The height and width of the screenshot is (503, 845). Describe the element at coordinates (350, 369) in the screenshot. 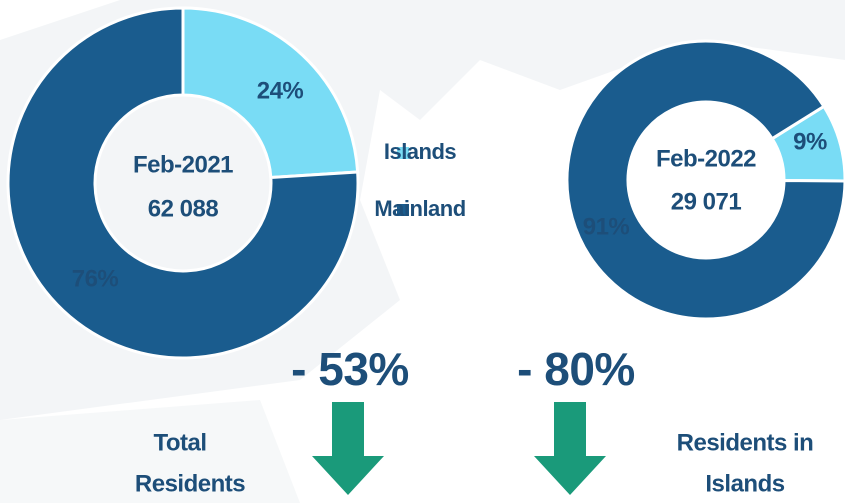

I see `change-label: - 53%` at that location.